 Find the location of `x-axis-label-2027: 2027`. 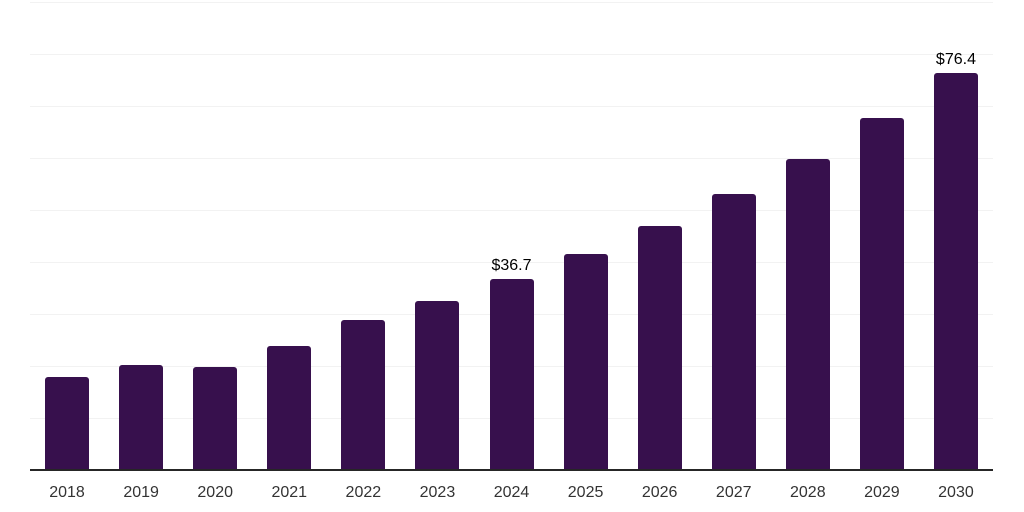

x-axis-label-2027: 2027 is located at coordinates (733, 492).